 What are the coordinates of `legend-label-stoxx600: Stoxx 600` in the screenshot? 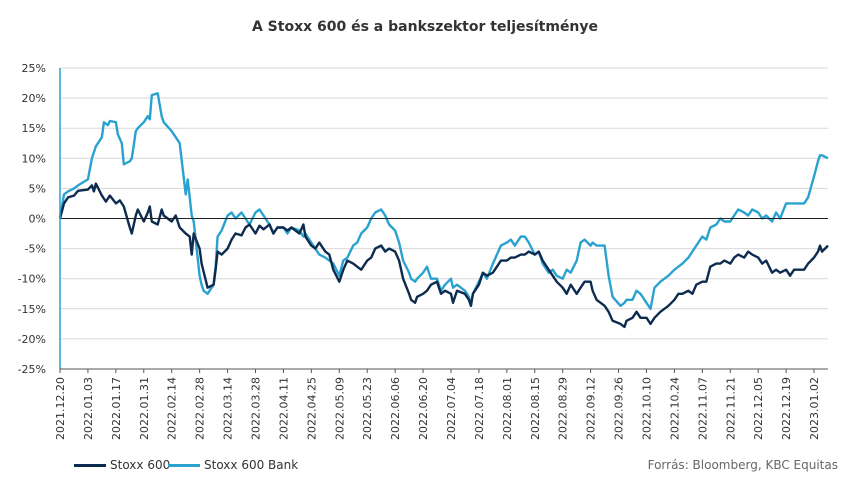 It's located at (140, 465).